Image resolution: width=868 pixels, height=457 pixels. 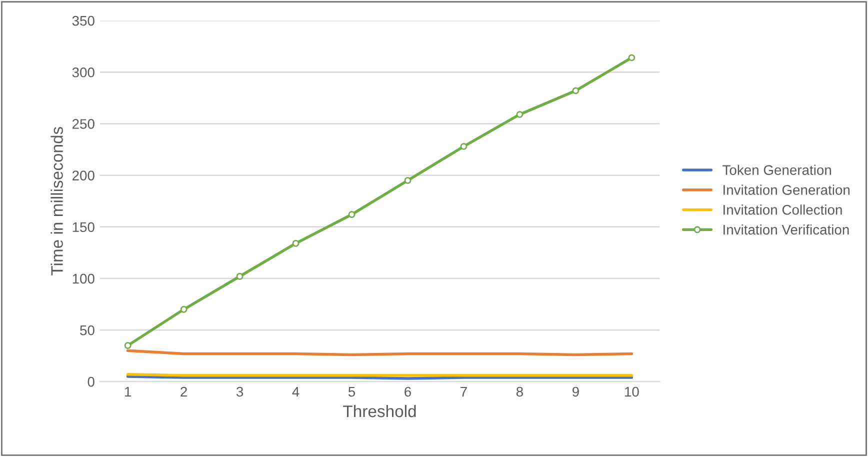 I want to click on y-tick-label: 0, so click(x=91, y=381).